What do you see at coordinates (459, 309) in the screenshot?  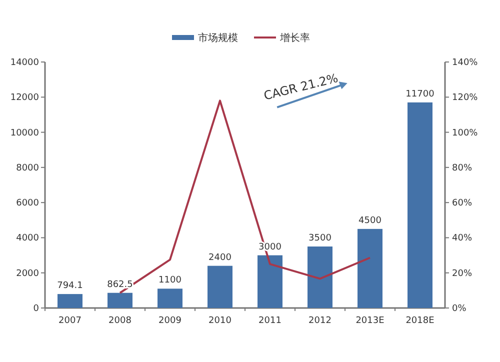 I see `y2-tick-label: 0%` at bounding box center [459, 309].